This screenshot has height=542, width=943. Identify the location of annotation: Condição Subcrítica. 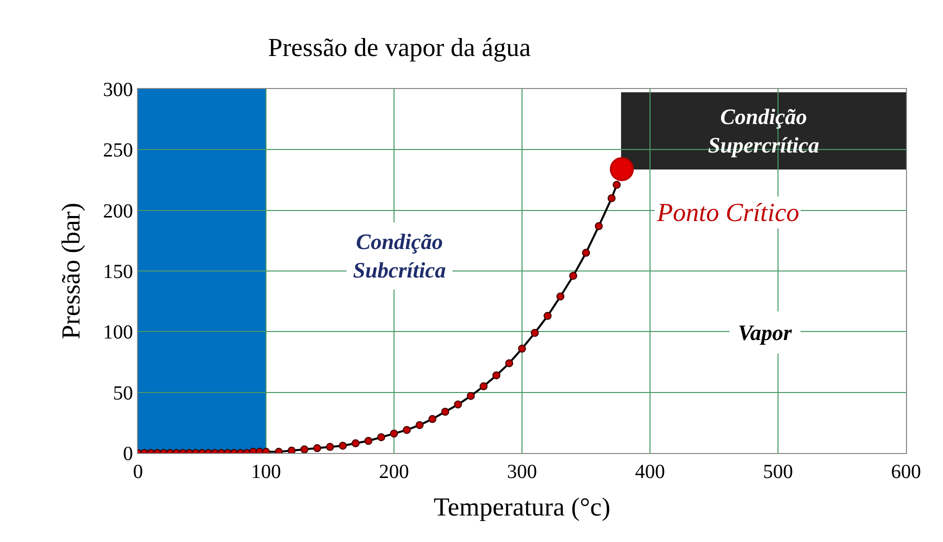
(399, 256).